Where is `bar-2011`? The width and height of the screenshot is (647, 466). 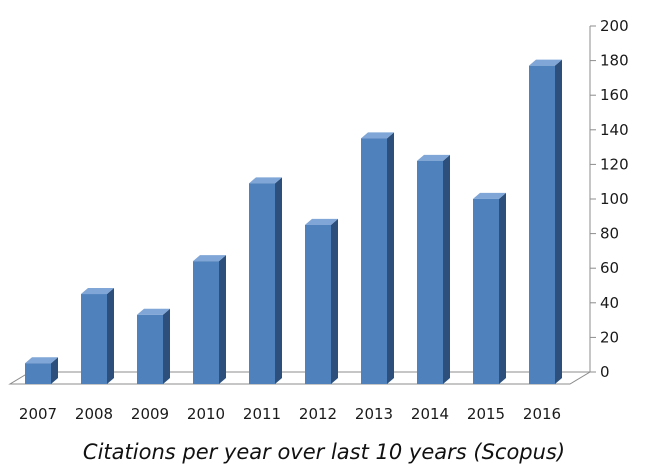 bar-2011 is located at coordinates (265, 280).